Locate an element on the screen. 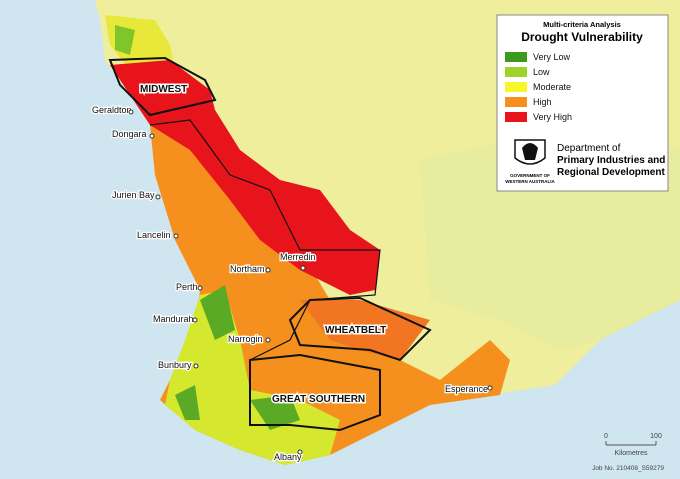  town-label: Perth is located at coordinates (187, 287).